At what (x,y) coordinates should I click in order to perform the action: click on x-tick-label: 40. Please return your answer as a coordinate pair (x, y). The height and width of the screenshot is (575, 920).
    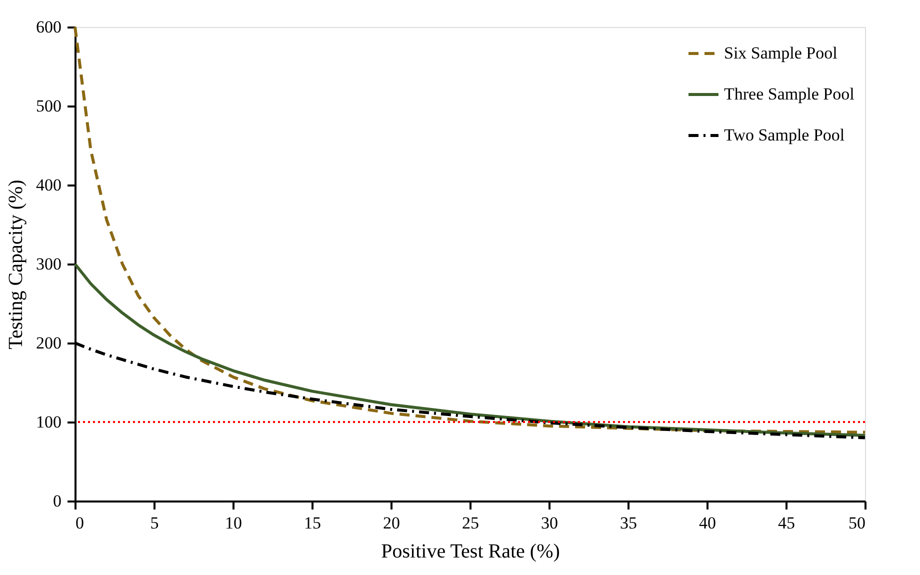
    Looking at the image, I should click on (707, 523).